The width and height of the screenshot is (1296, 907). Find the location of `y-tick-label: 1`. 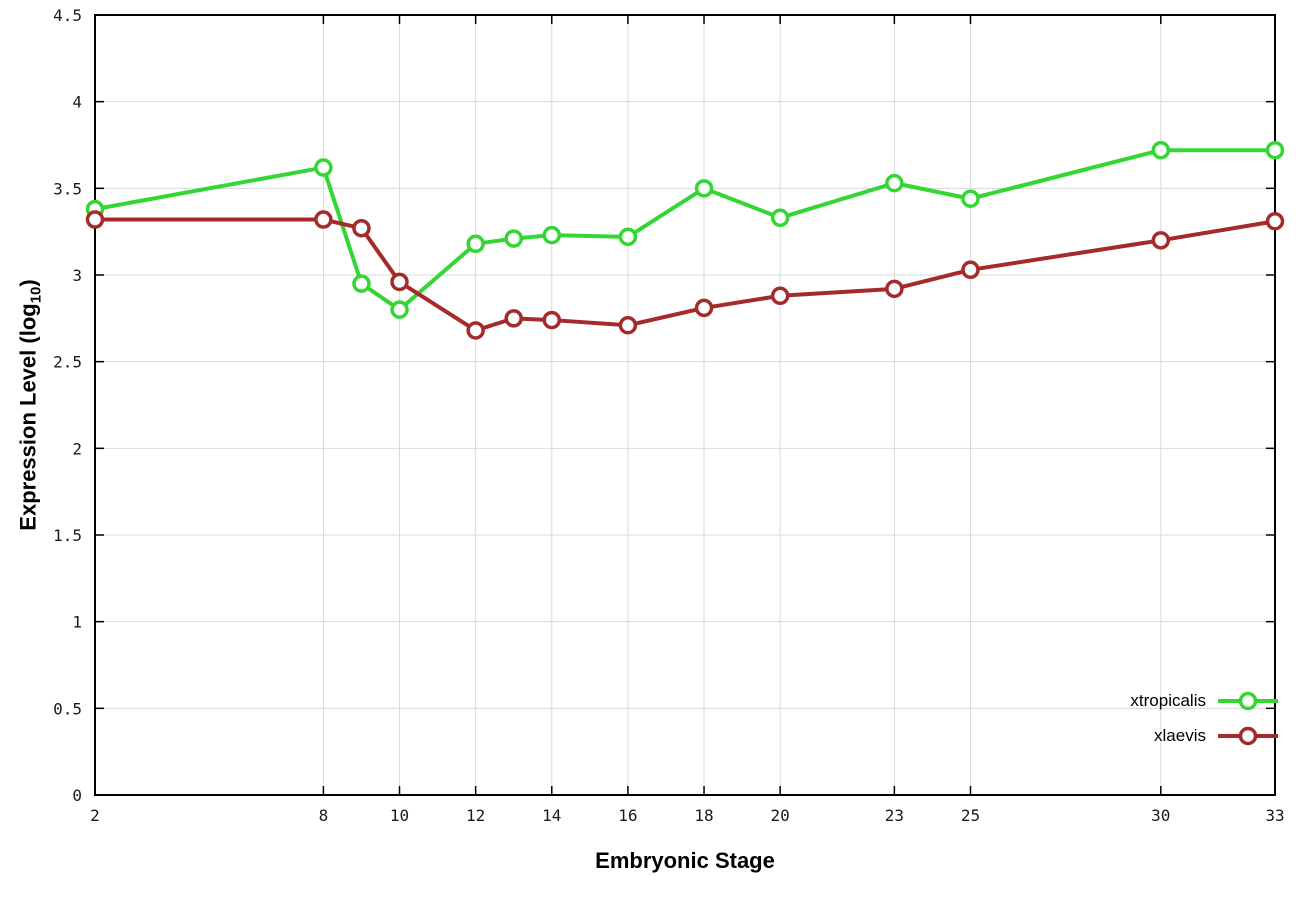

y-tick-label: 1 is located at coordinates (77, 622).